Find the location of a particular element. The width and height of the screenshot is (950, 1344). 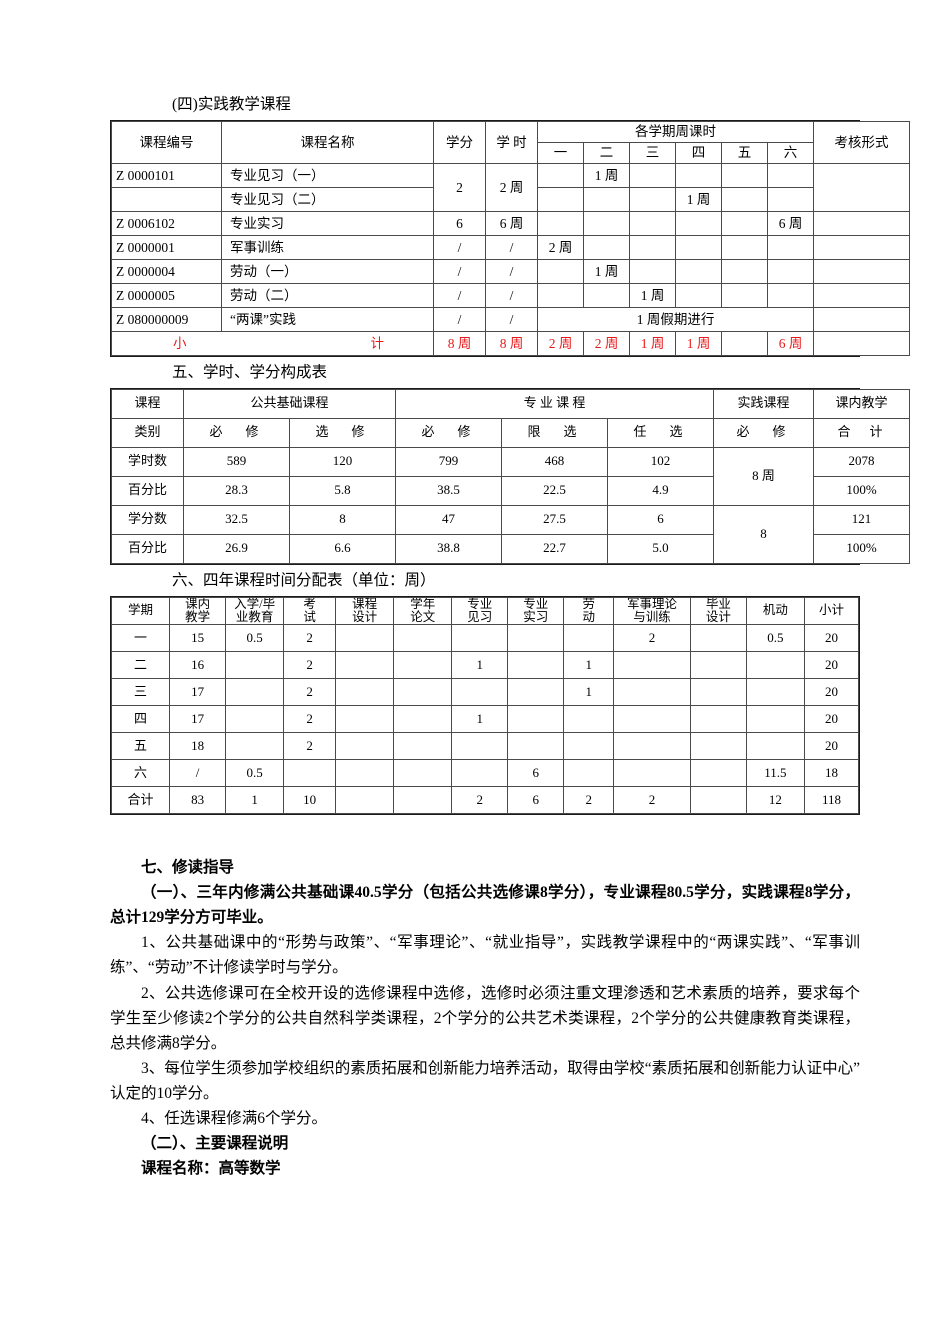

cell-value: 22.5 is located at coordinates (555, 490).